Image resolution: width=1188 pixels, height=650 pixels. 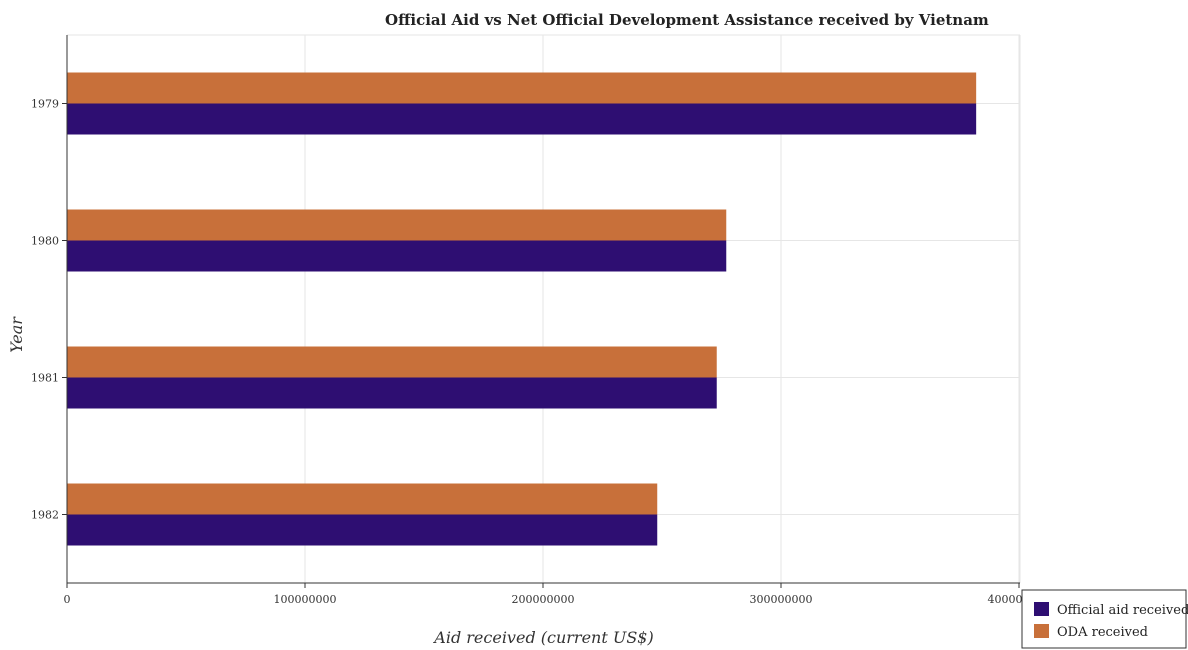 What do you see at coordinates (397, 256) in the screenshot?
I see `bar-official-aid-1980` at bounding box center [397, 256].